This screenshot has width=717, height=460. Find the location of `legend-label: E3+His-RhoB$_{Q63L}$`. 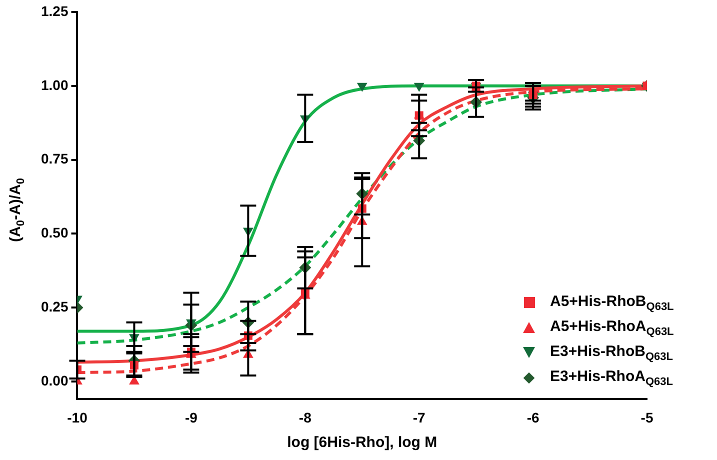

legend-label: E3+His-RhoB$_{Q63L}$ is located at coordinates (611, 352).